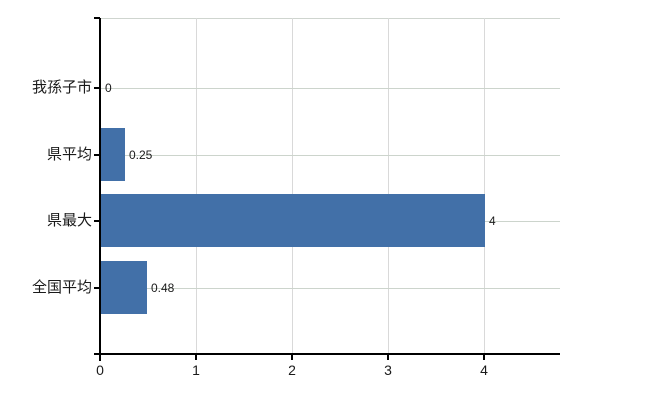  Describe the element at coordinates (327, 354) in the screenshot. I see `x-axis` at that location.